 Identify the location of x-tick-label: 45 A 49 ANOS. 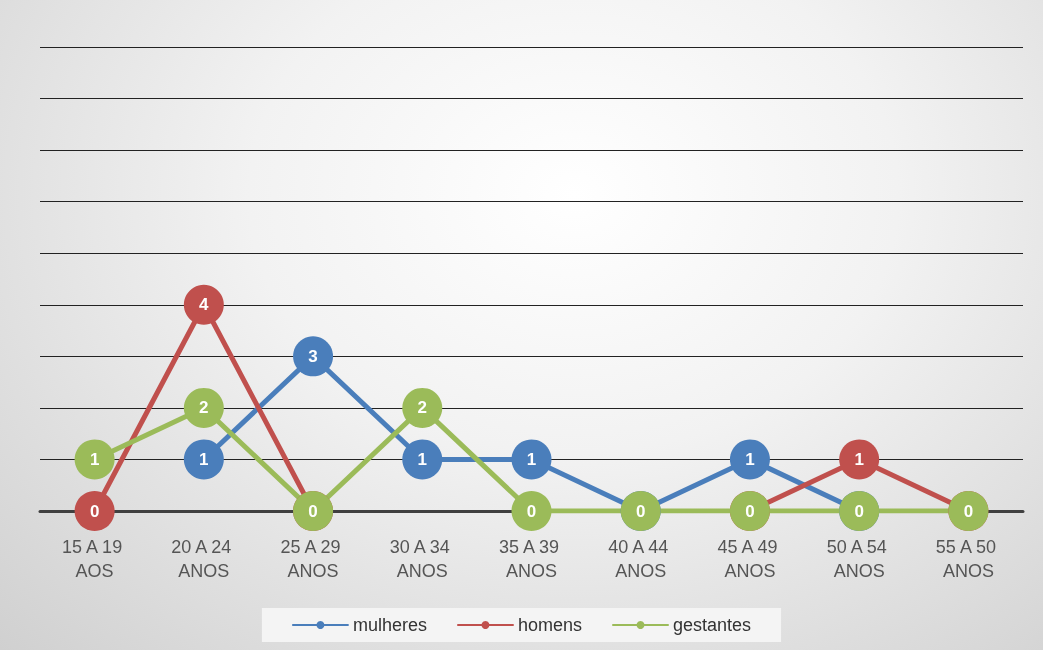
(750, 559).